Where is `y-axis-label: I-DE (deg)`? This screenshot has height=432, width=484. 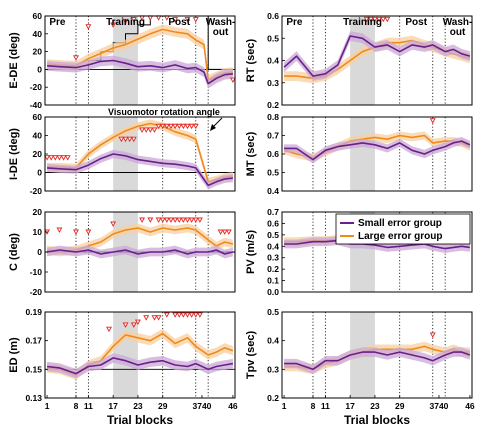
y-axis-label: I-DE (deg) is located at coordinates (14, 154).